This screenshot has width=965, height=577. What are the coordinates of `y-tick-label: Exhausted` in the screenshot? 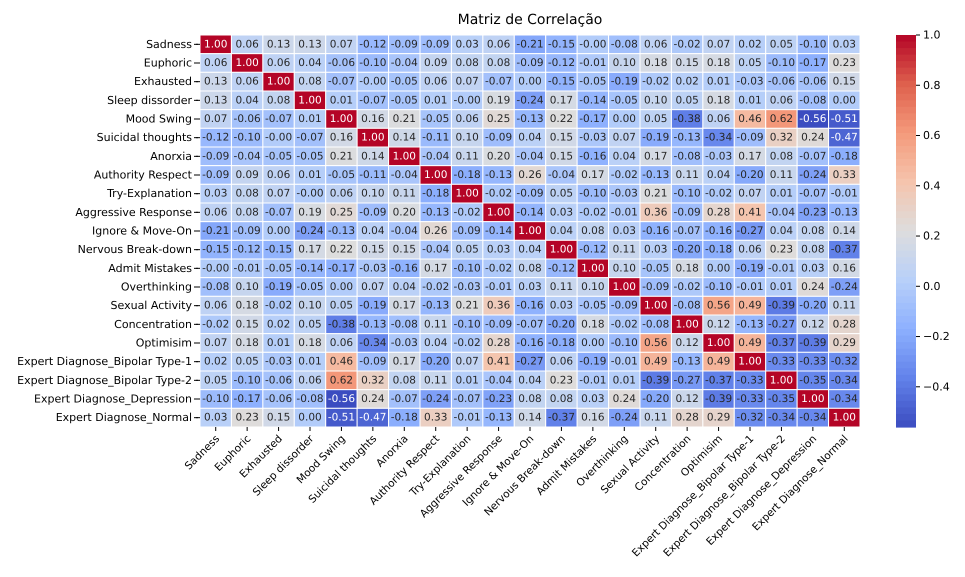 It's located at (163, 81).